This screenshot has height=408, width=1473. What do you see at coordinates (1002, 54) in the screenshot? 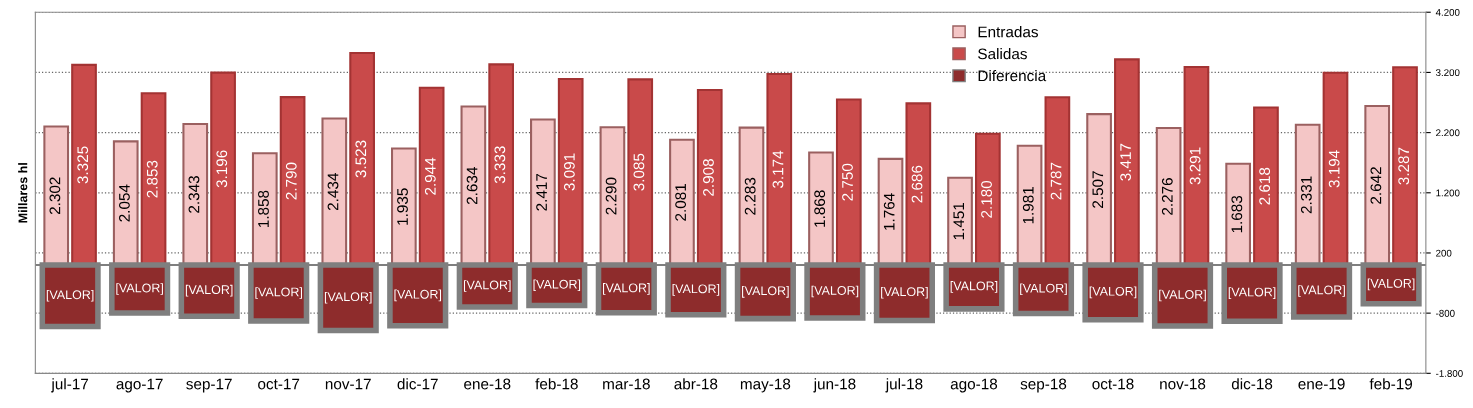
I see `legend-label: Salidas` at bounding box center [1002, 54].